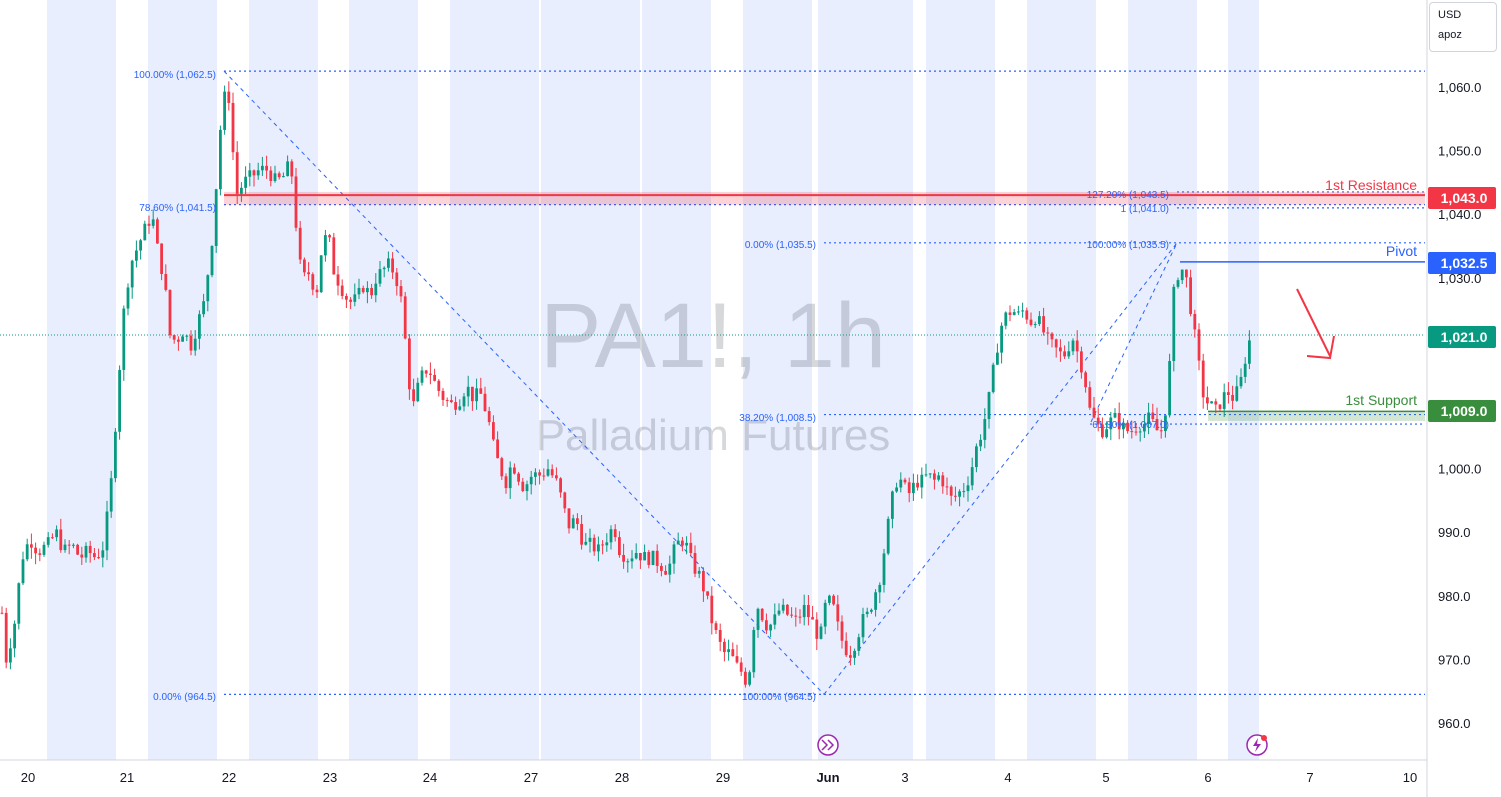 The height and width of the screenshot is (797, 1501). Describe the element at coordinates (777, 418) in the screenshot. I see `fib-label-382-right: 38.20% (1,008.5)` at that location.